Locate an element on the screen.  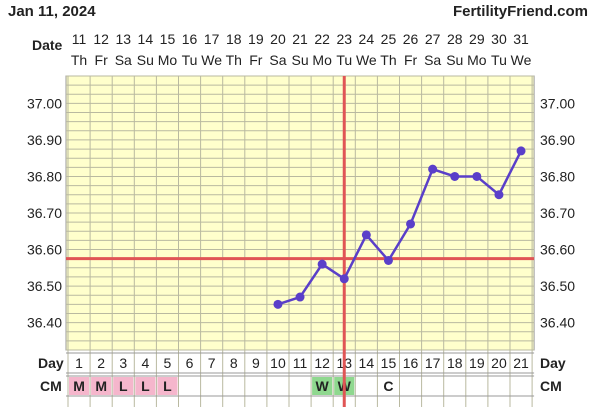
cycle-day-label: 11 is located at coordinates (300, 363).